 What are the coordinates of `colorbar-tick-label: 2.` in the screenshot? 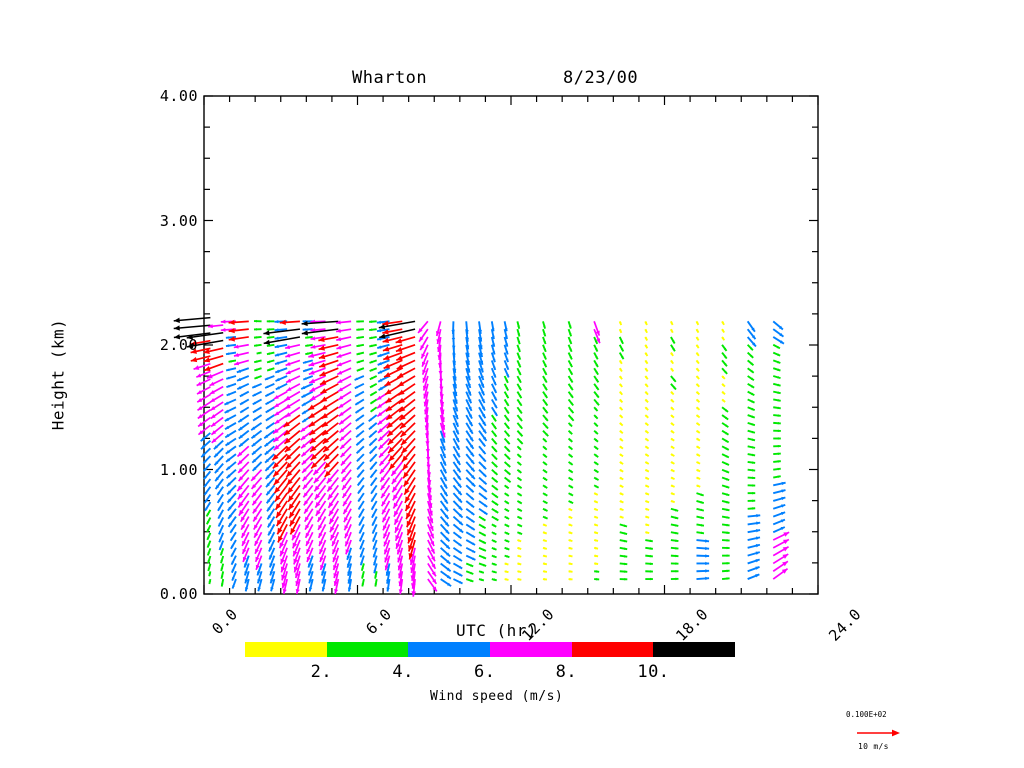 It's located at (321, 672).